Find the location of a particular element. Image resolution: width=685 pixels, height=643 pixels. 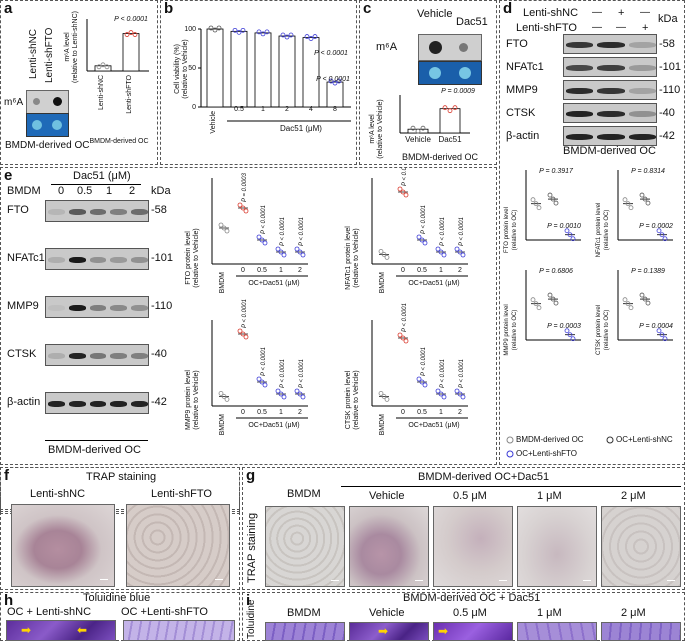

p-value: P = 0.1389 is located at coordinates (648, 271).